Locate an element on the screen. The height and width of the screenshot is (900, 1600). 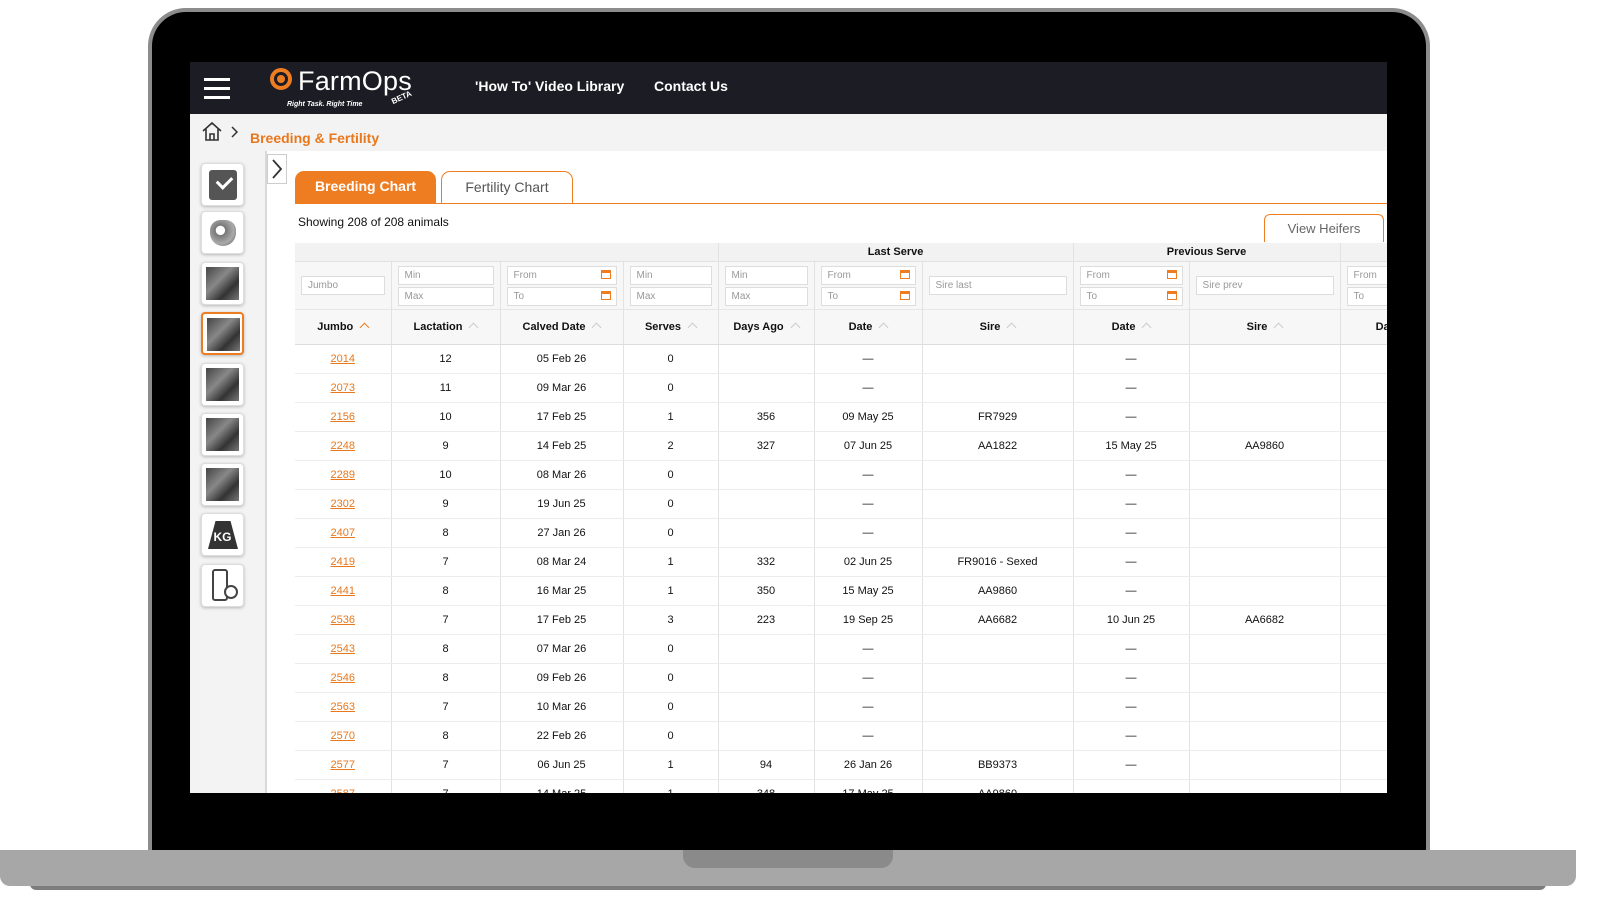
jumbo-link: 2546 is located at coordinates (342, 678).